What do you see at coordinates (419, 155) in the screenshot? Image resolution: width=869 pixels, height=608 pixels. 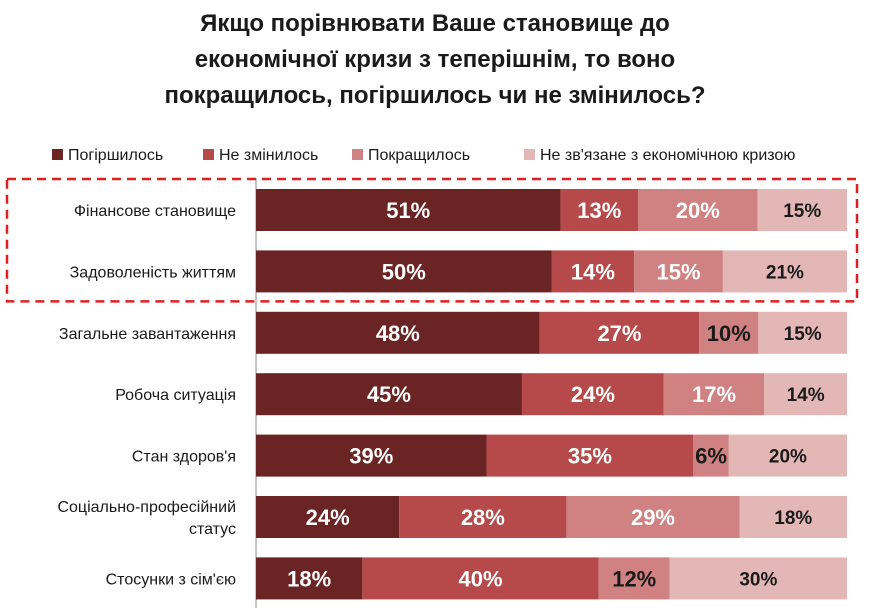 I see `legend-label: Покращилось` at bounding box center [419, 155].